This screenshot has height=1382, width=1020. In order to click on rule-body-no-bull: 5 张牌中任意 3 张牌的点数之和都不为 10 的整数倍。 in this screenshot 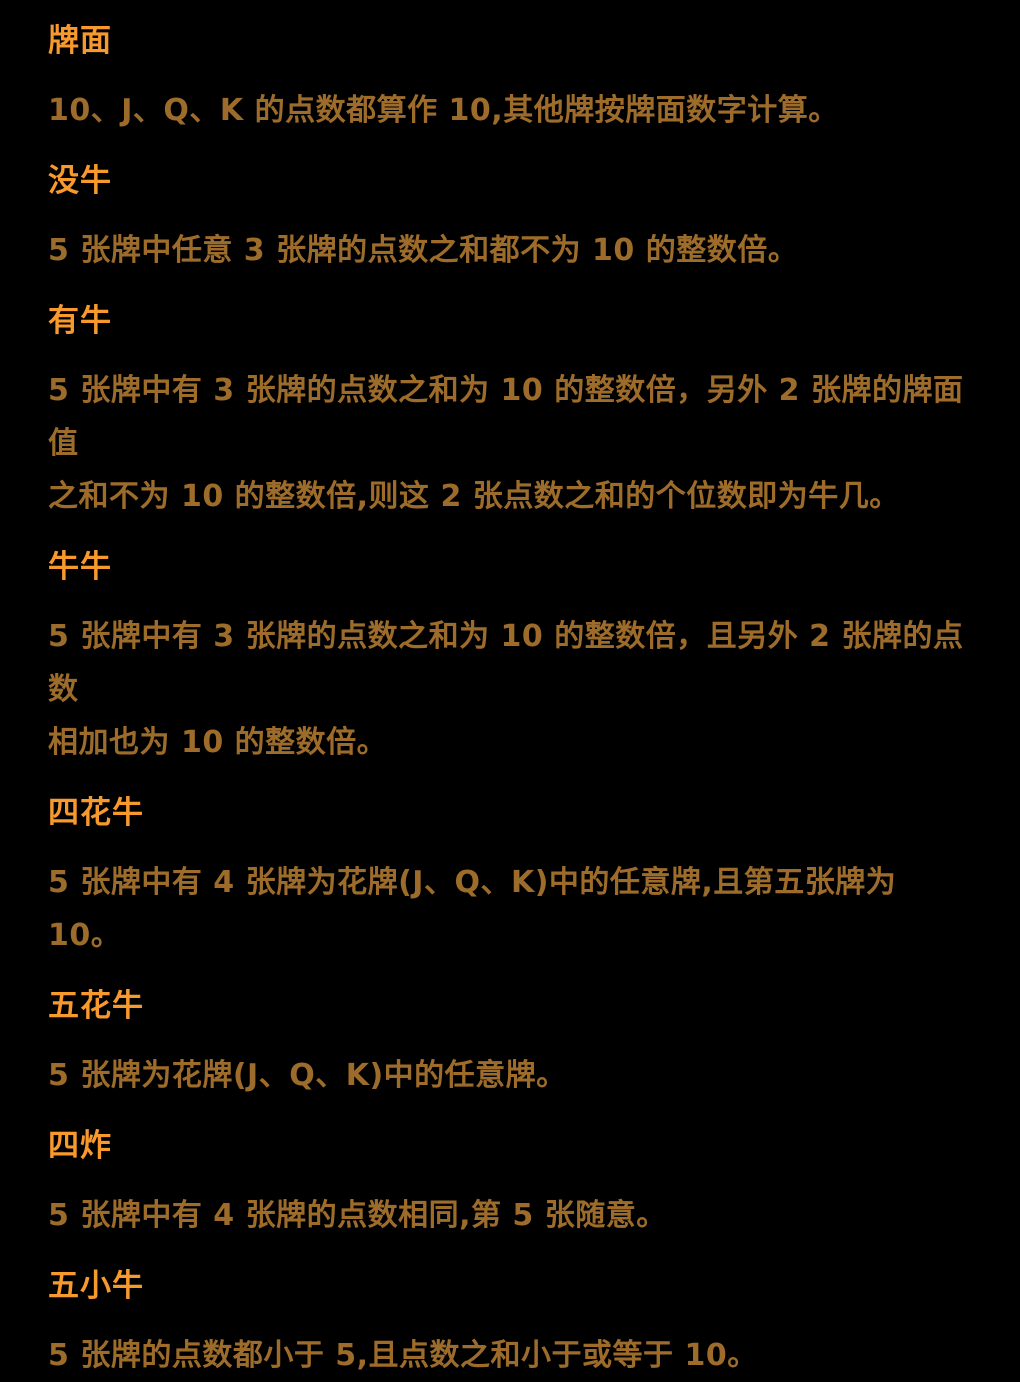, I will do `click(423, 250)`.